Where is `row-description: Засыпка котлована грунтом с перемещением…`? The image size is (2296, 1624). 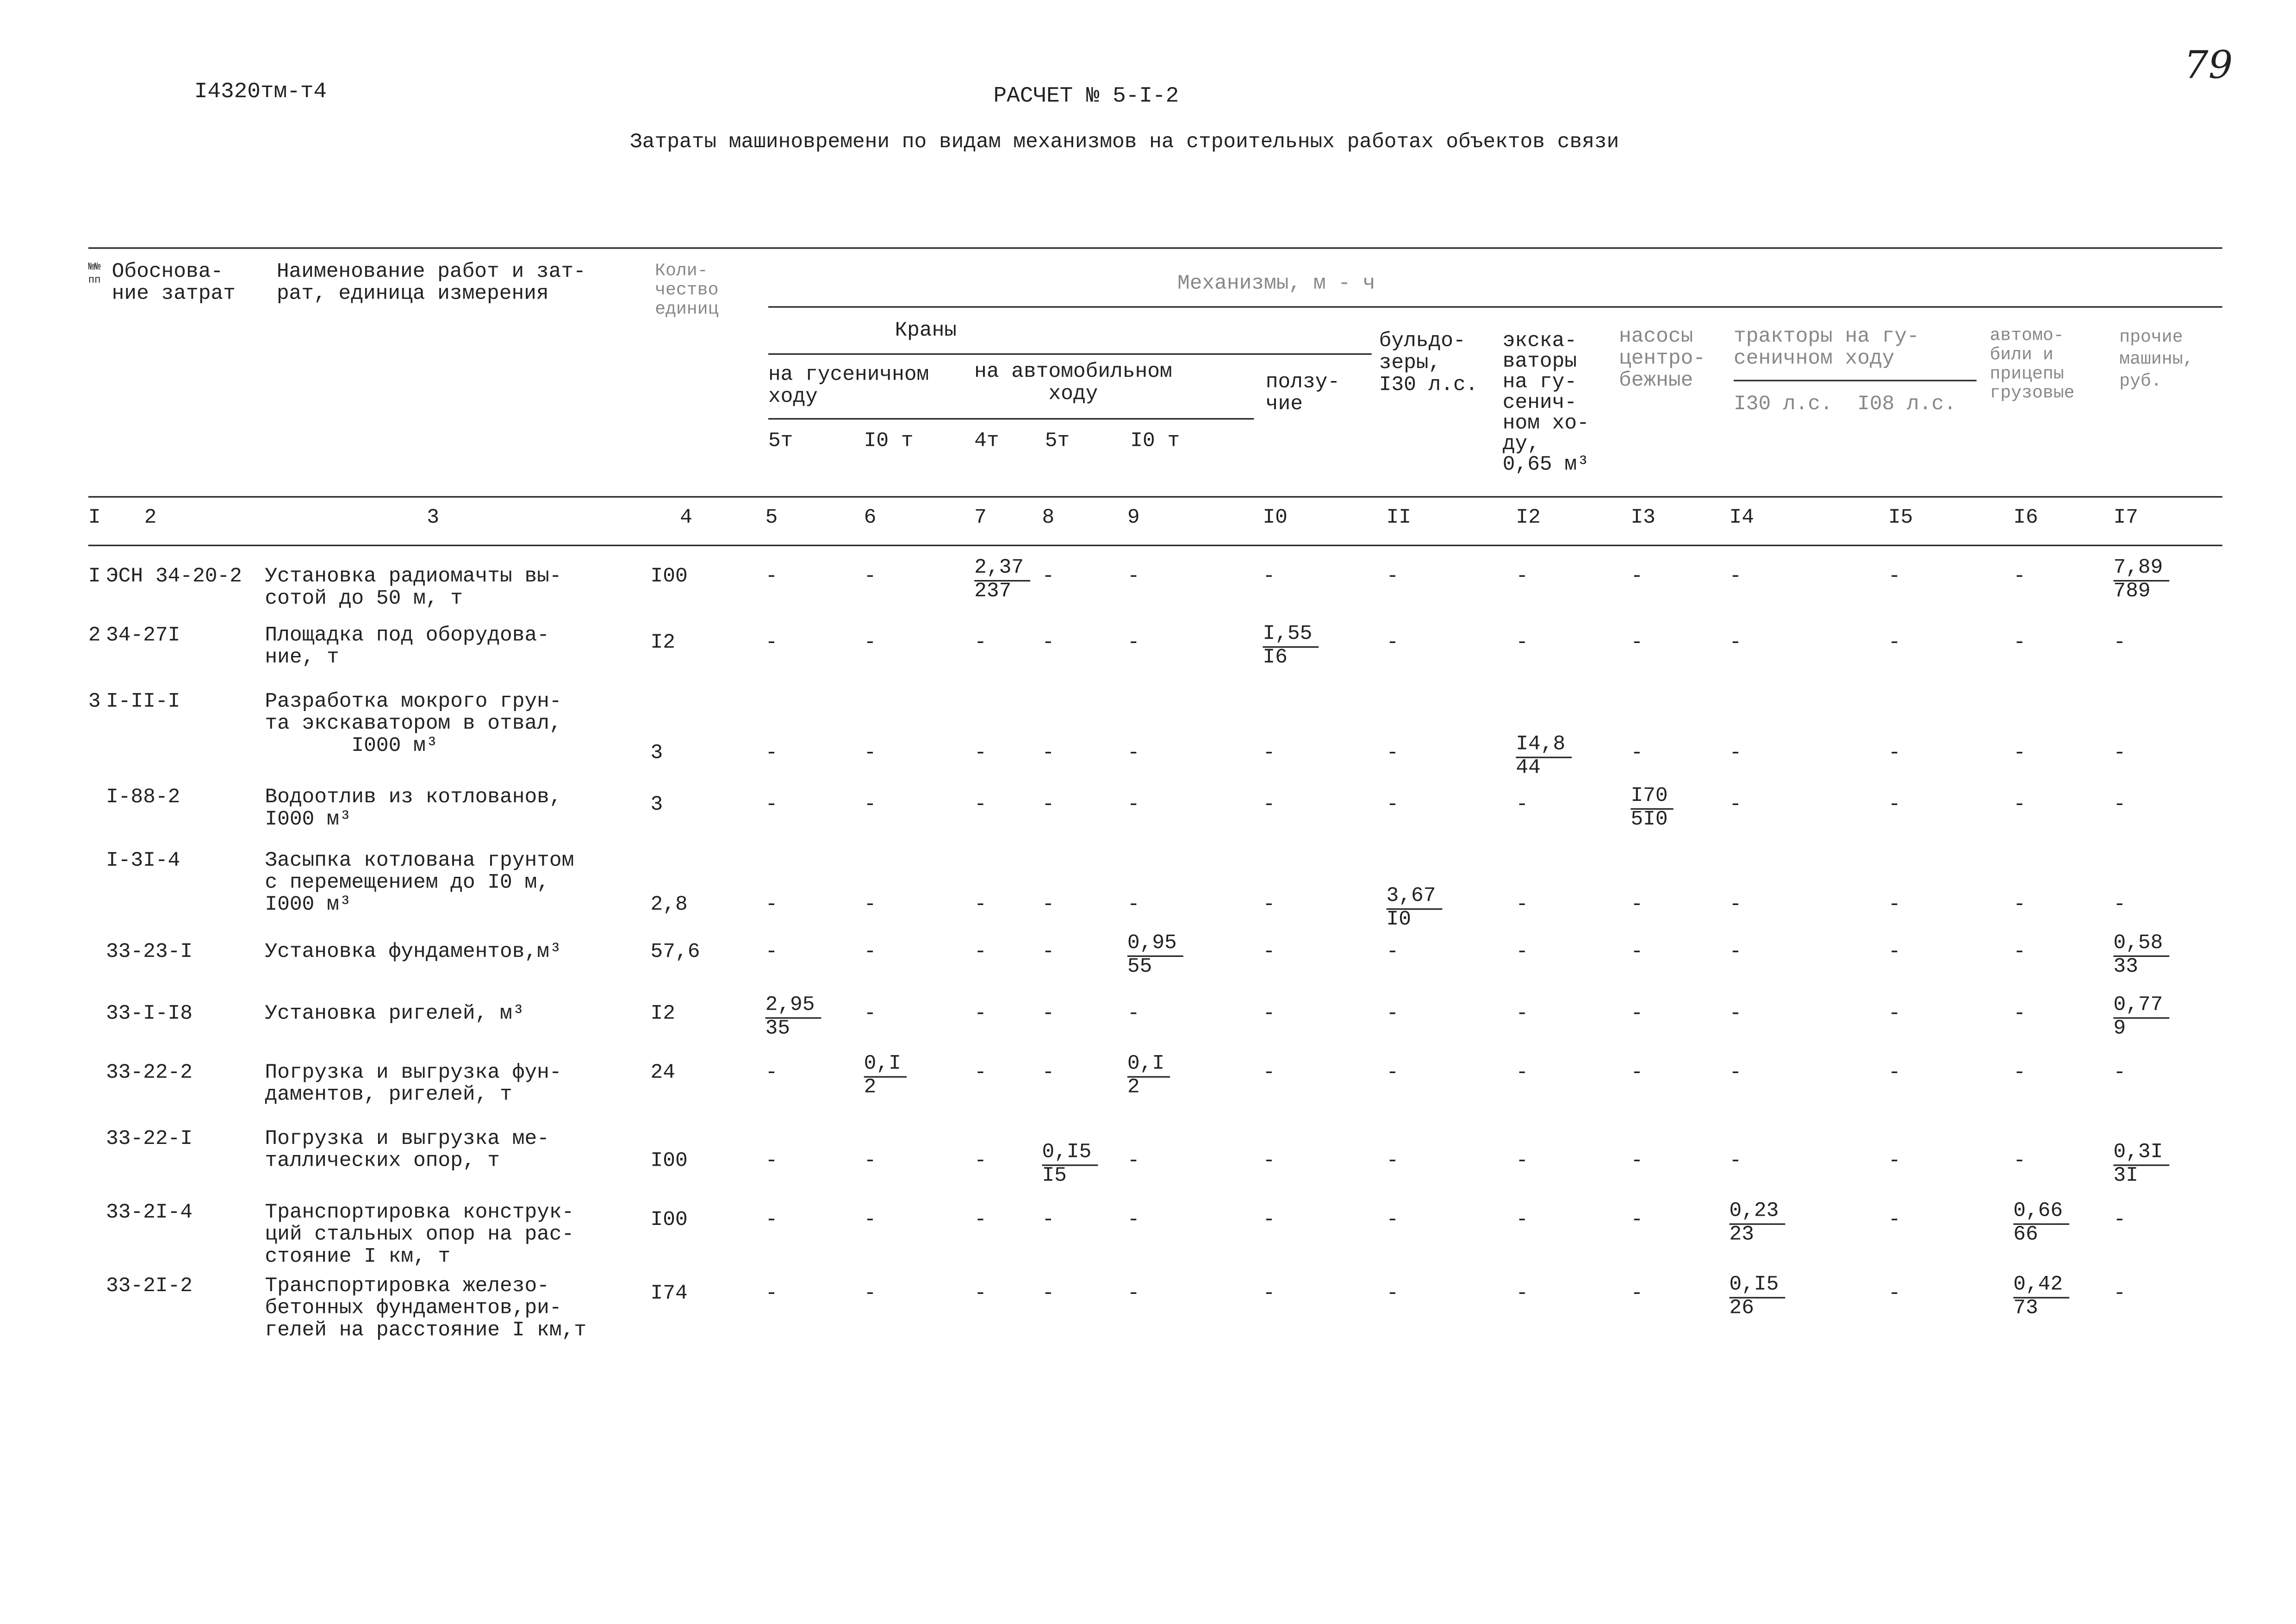 row-description: Засыпка котлована грунтом с перемещением… is located at coordinates (419, 883).